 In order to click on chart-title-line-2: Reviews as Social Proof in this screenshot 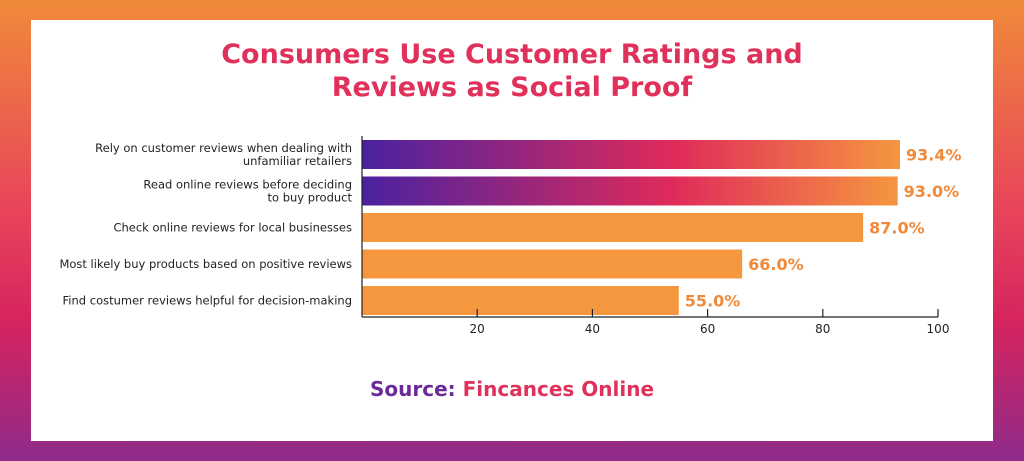, I will do `click(512, 87)`.